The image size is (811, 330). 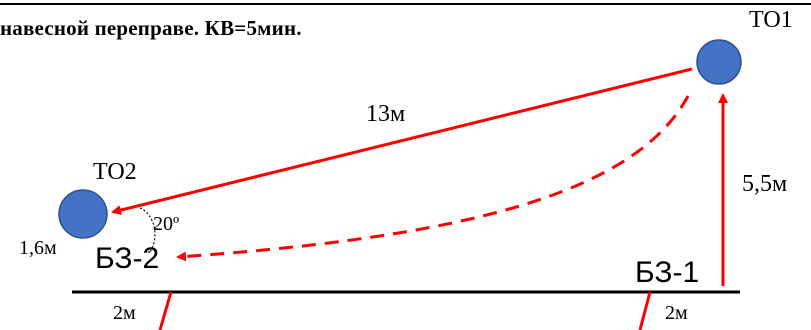 What do you see at coordinates (166, 224) in the screenshot?
I see `angle-label: 20º` at bounding box center [166, 224].